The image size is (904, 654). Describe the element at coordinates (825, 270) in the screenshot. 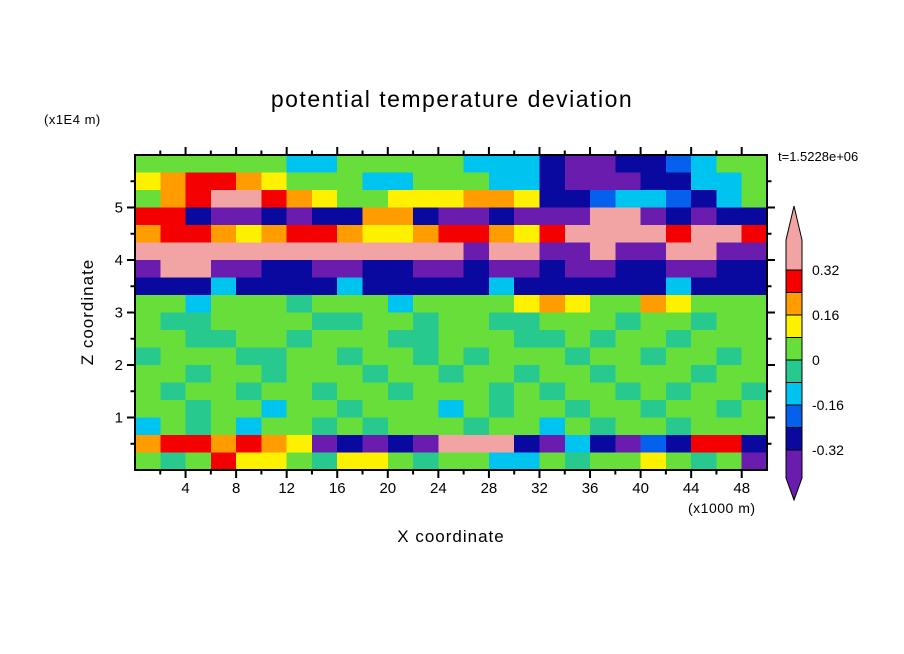

I see `colorbar-tick-label: 0.32` at that location.